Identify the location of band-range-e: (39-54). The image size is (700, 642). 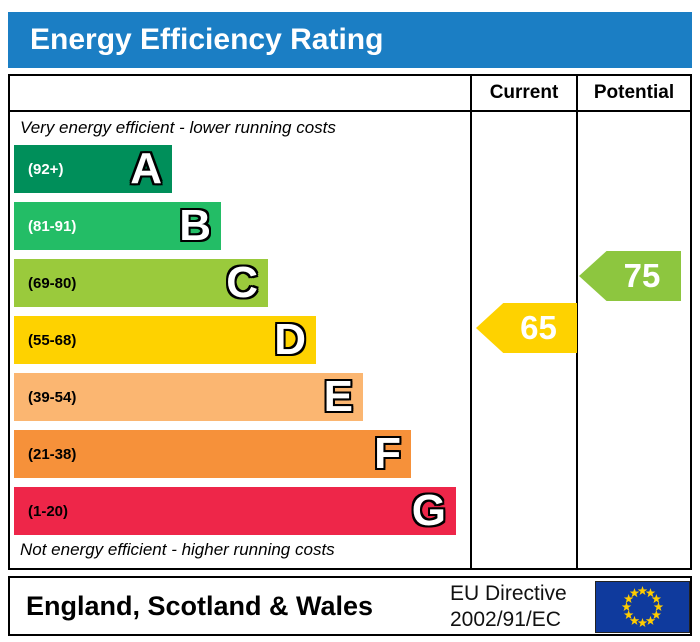
(52, 397).